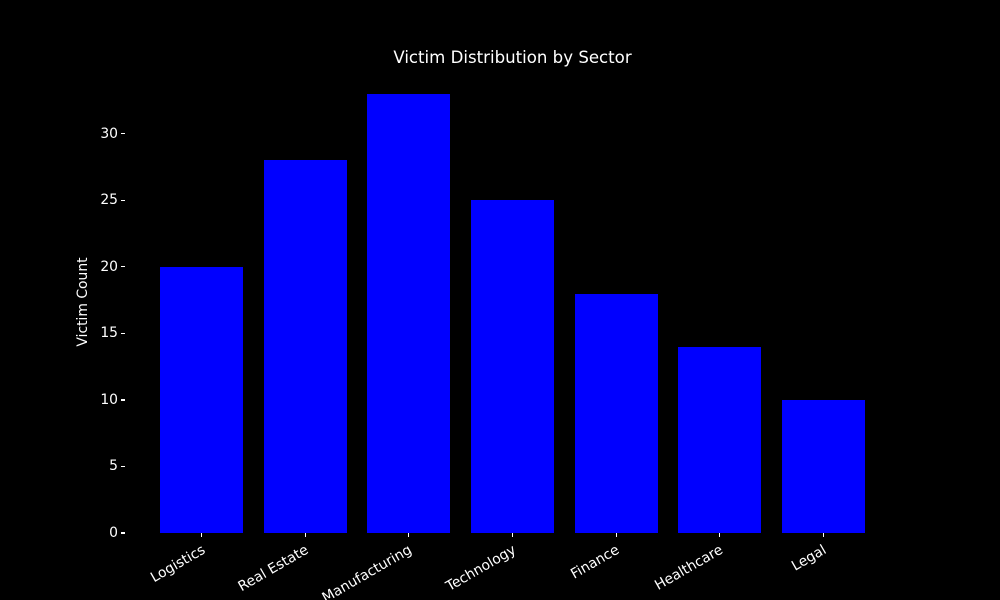  I want to click on bar-manufacturing, so click(409, 313).